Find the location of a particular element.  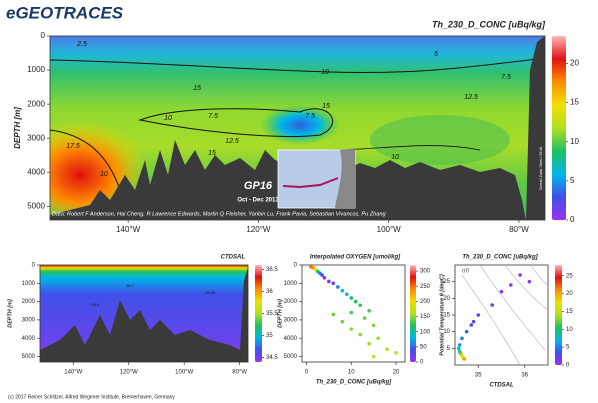

colorbar-tick-label: 100 is located at coordinates (425, 332).